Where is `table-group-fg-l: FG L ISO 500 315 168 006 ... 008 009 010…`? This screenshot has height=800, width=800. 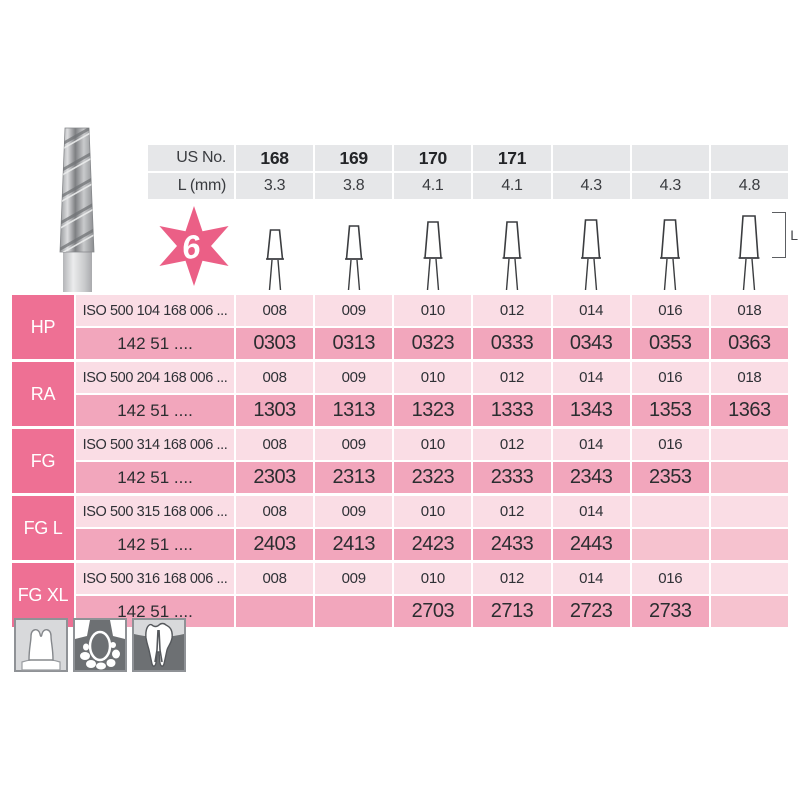
table-group-fg-l: FG L ISO 500 315 168 006 ... 008 009 010… is located at coordinates (400, 528).